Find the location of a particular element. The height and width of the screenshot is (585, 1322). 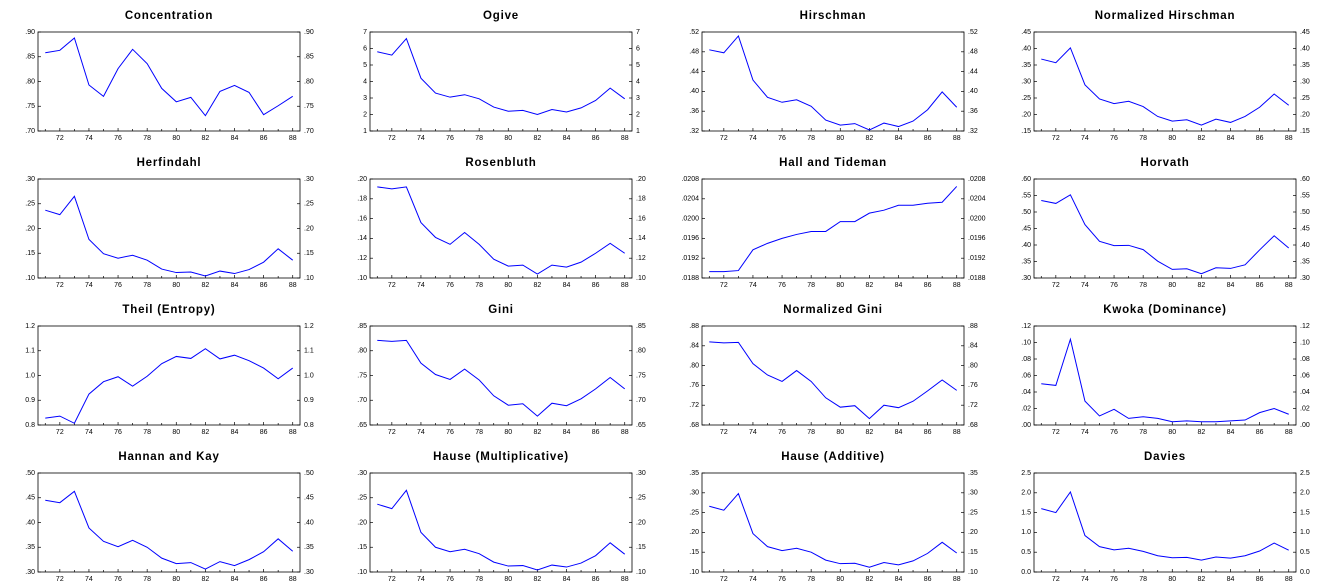

chart-title: Hirschman is located at coordinates (833, 16).